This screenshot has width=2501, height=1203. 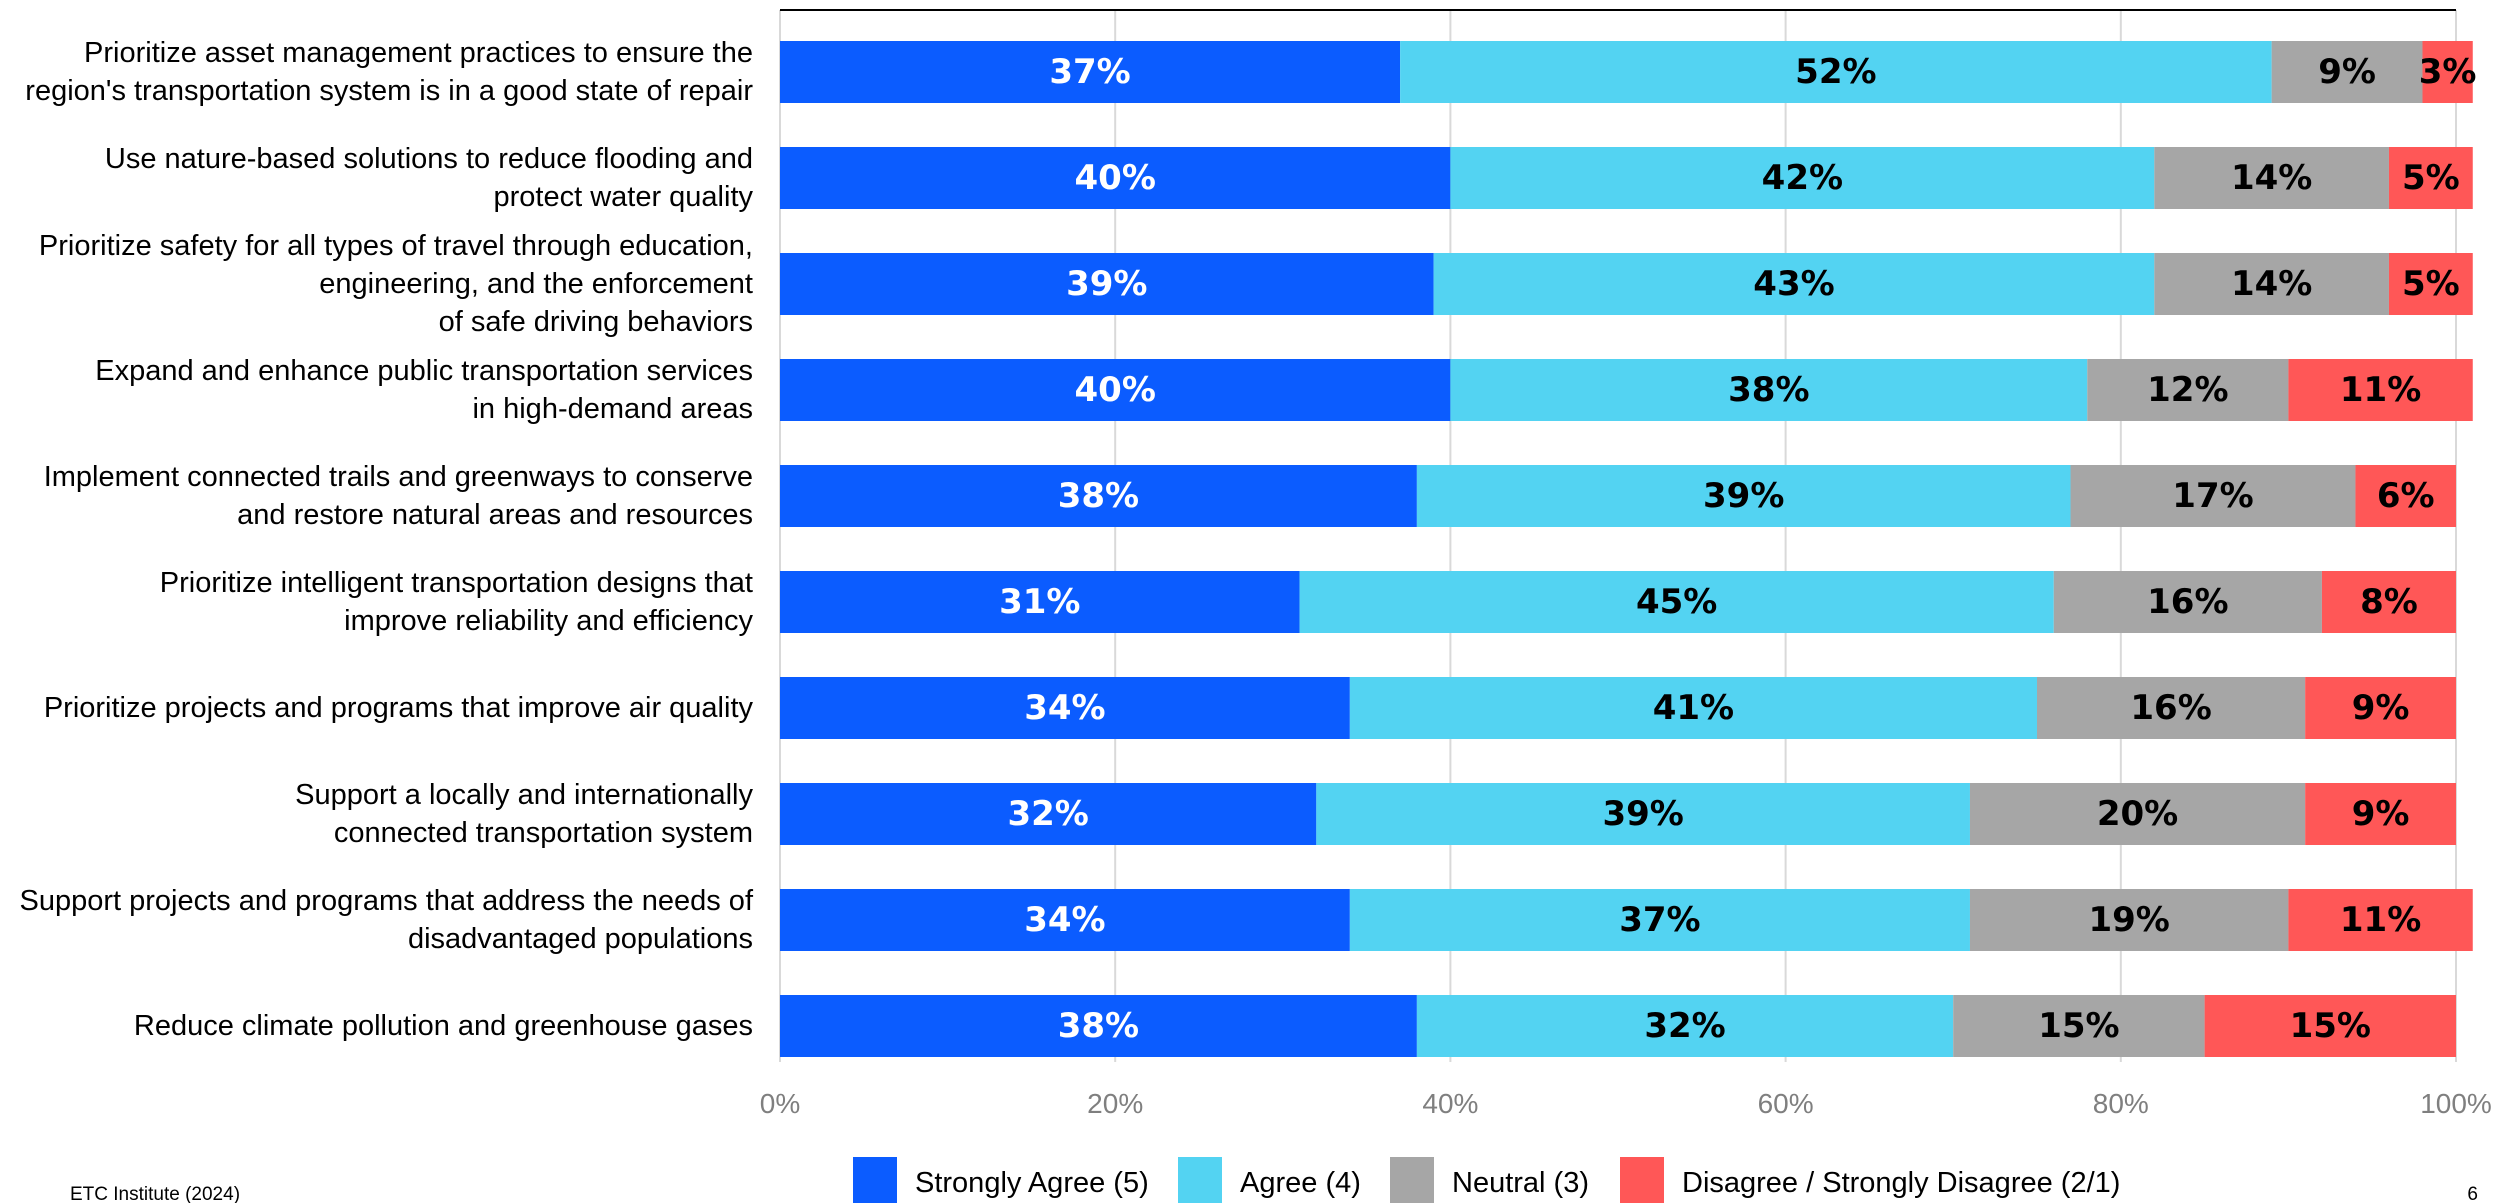 What do you see at coordinates (1520, 1183) in the screenshot?
I see `legend-label: Neutral (3)` at bounding box center [1520, 1183].